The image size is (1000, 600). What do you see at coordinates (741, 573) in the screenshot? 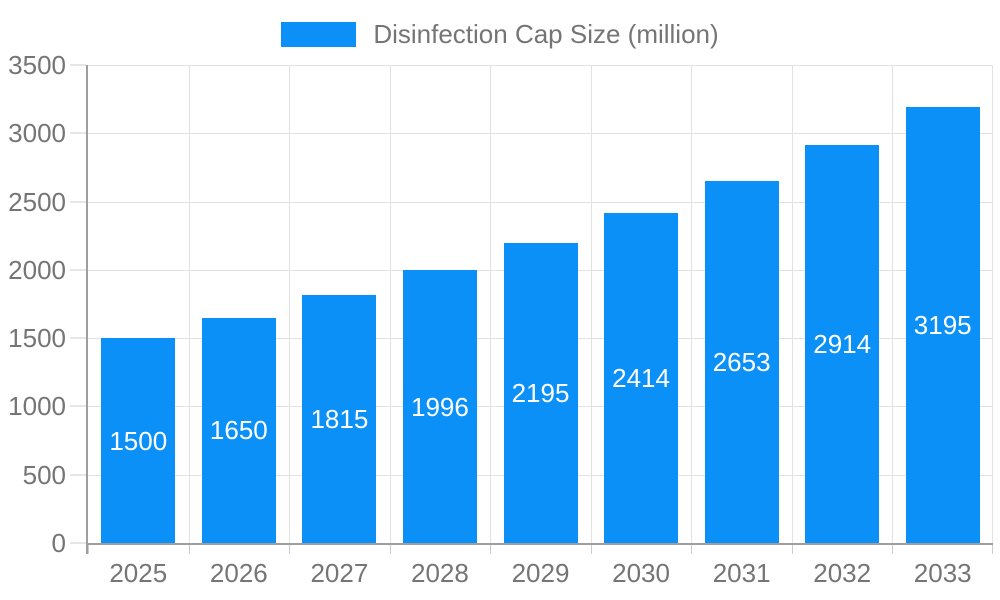
I see `x-axis-tick-label: 2031` at bounding box center [741, 573].